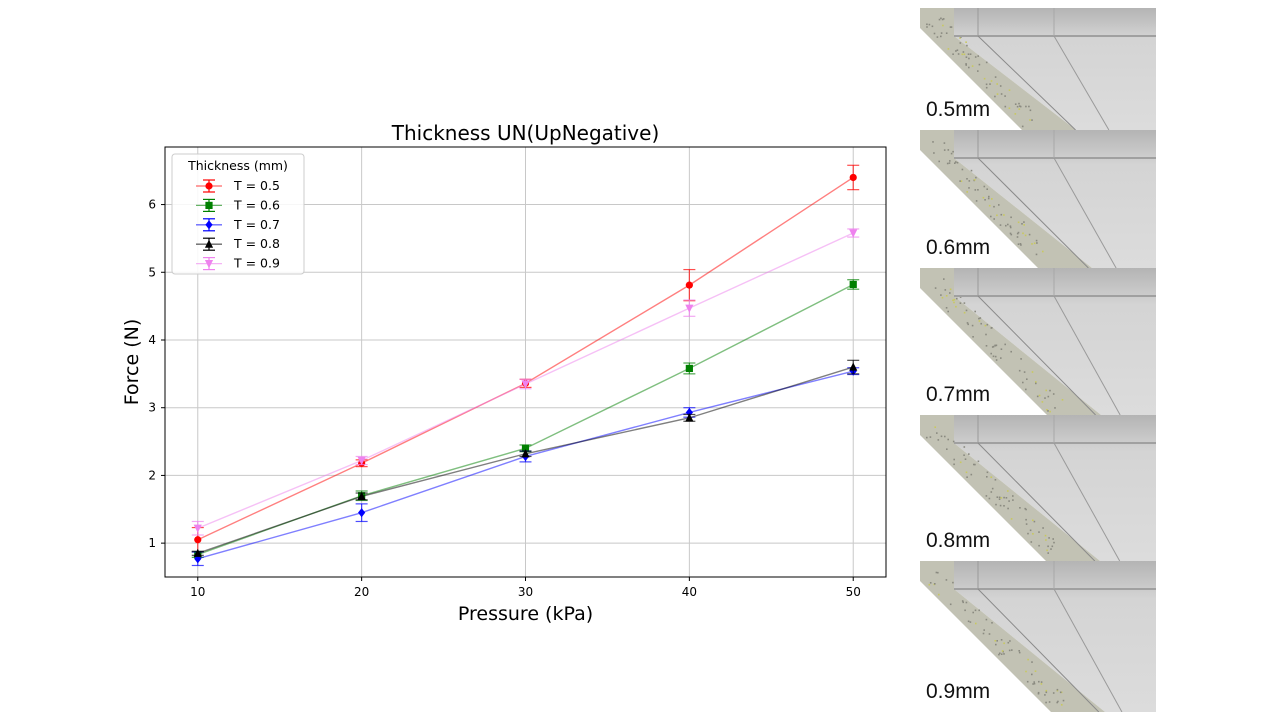 This screenshot has width=1280, height=720. I want to click on legend-title: Thickness (mm), so click(237, 165).